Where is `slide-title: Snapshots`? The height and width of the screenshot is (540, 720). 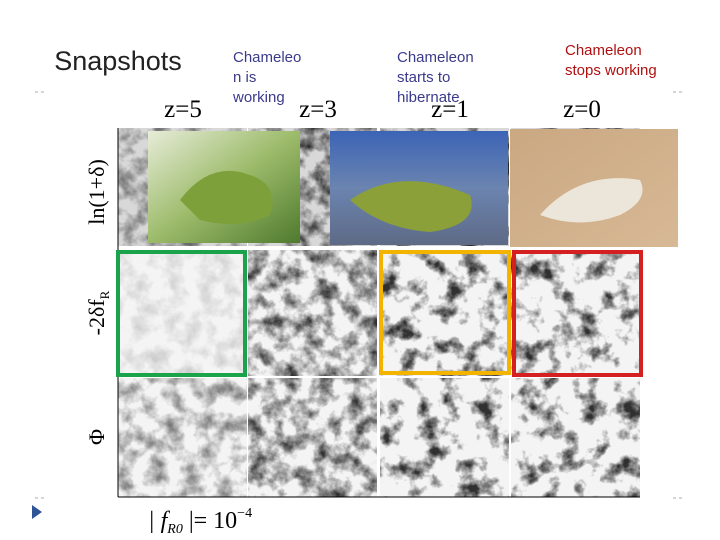
slide-title: Snapshots is located at coordinates (118, 61).